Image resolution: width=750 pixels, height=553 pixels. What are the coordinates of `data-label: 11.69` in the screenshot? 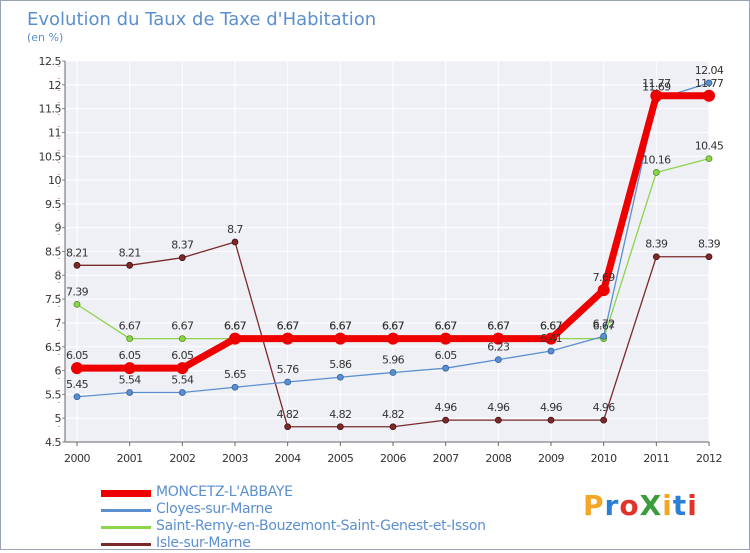 It's located at (656, 87).